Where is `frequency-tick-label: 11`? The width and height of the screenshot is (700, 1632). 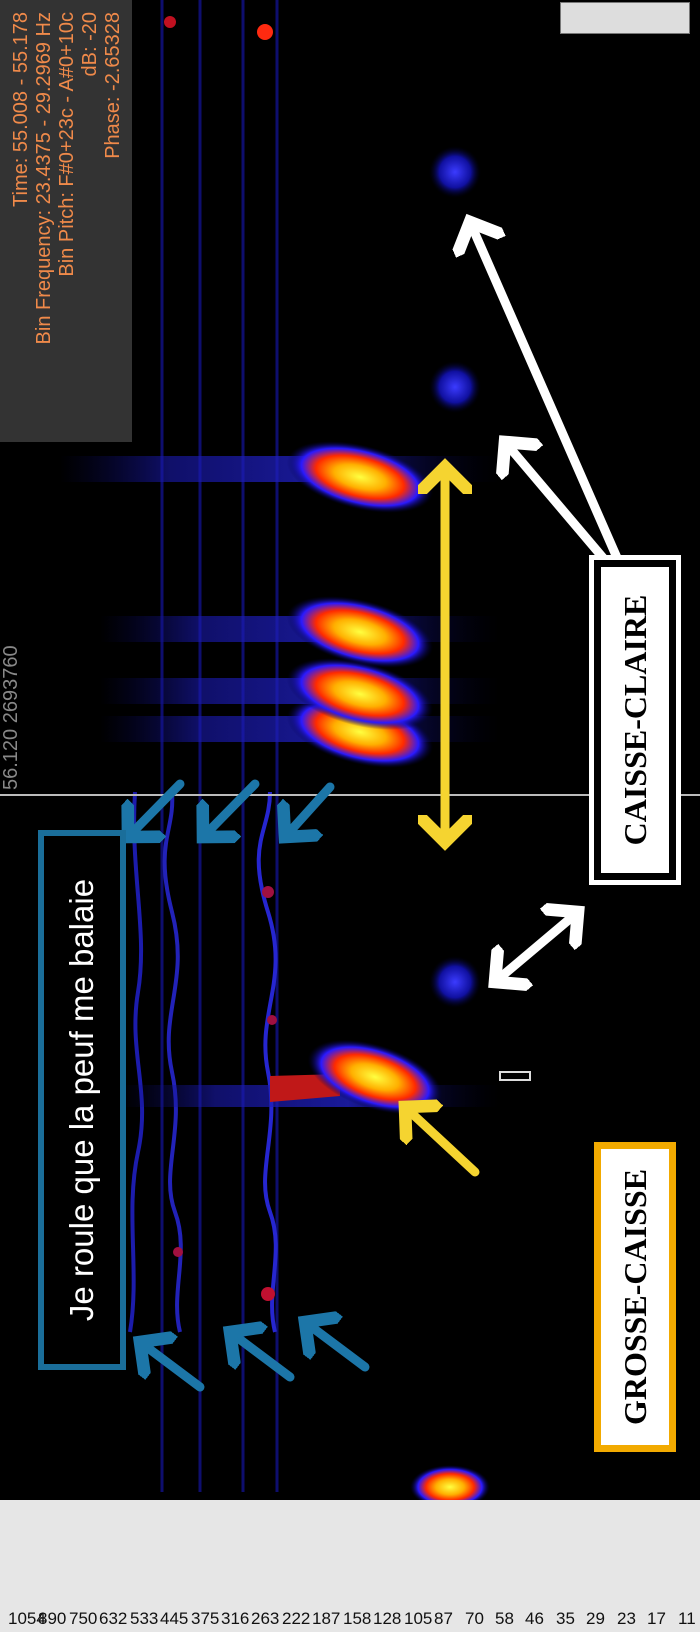 frequency-tick-label: 11 is located at coordinates (686, 1618).